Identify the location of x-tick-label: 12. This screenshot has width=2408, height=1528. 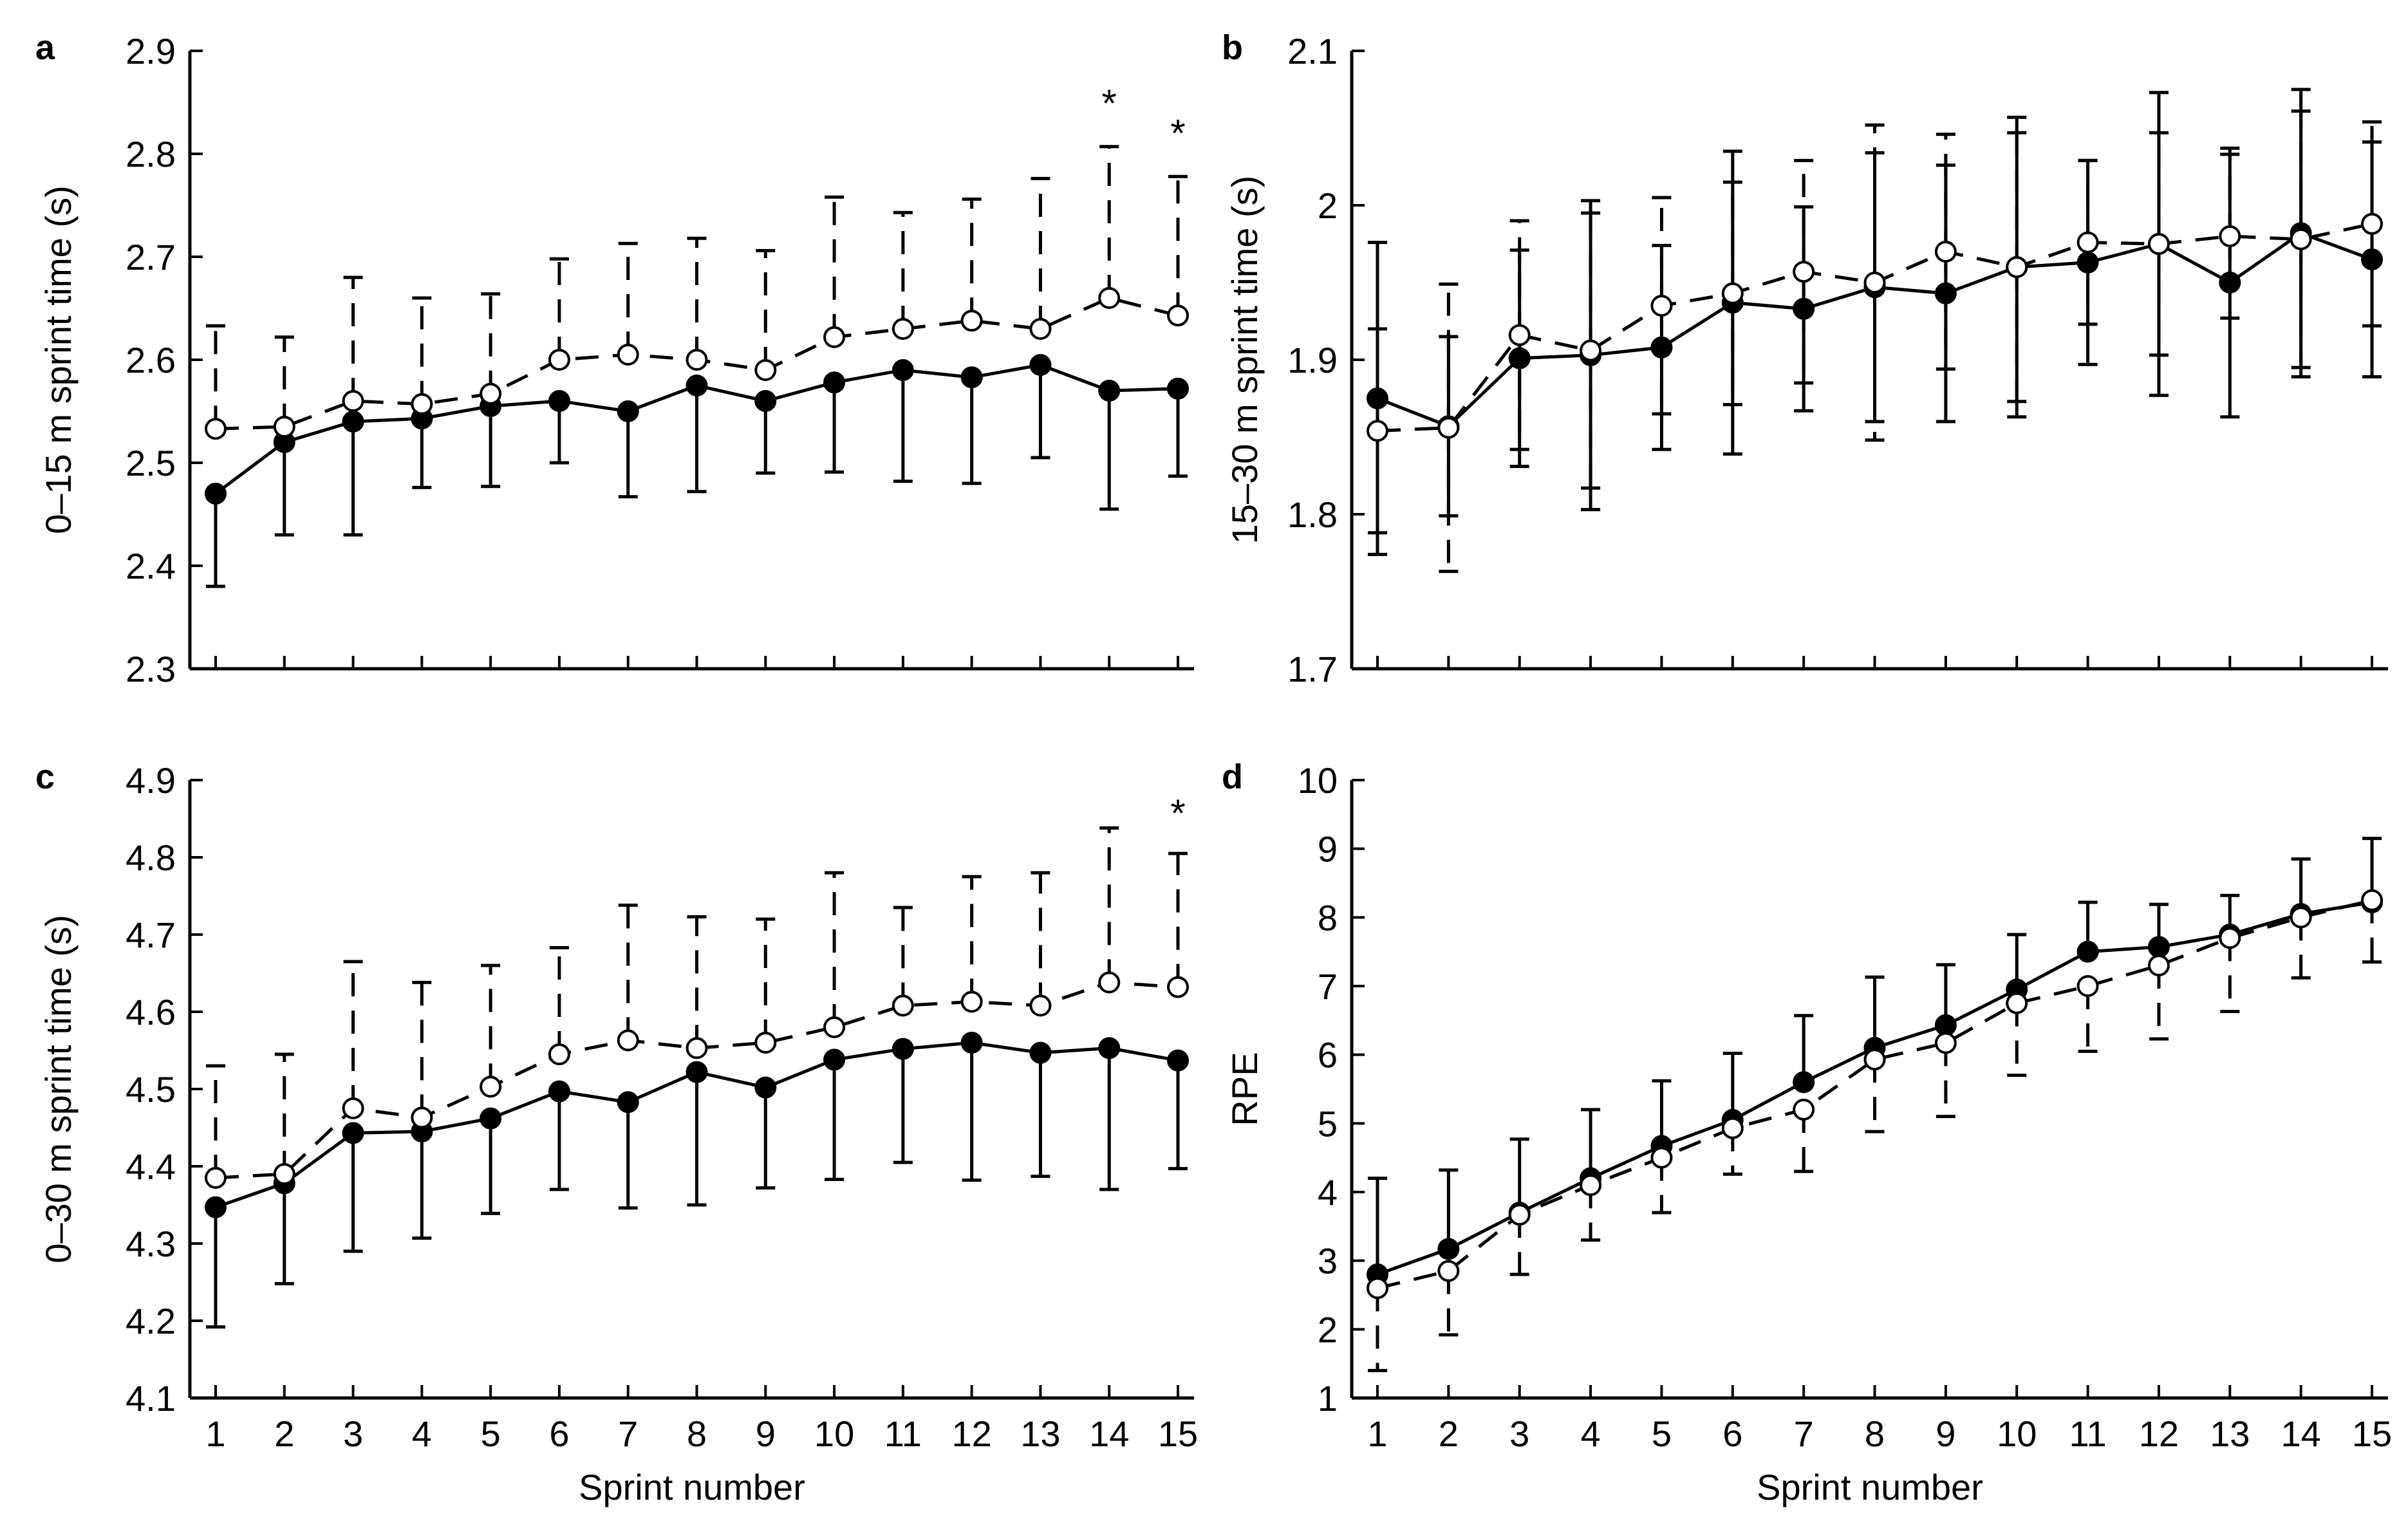
(2159, 1433).